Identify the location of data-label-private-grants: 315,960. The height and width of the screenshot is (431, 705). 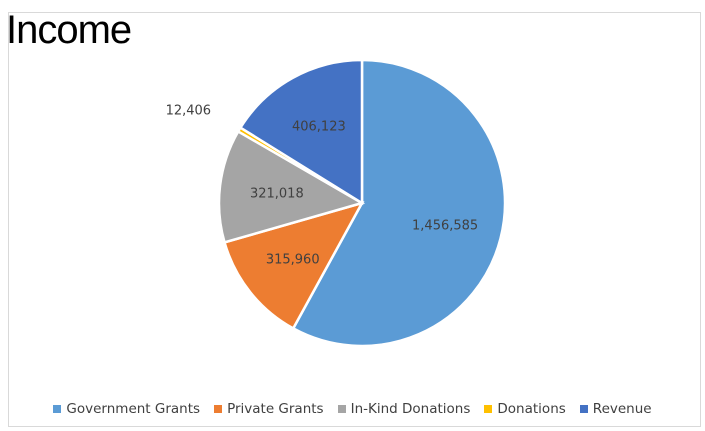
(293, 259).